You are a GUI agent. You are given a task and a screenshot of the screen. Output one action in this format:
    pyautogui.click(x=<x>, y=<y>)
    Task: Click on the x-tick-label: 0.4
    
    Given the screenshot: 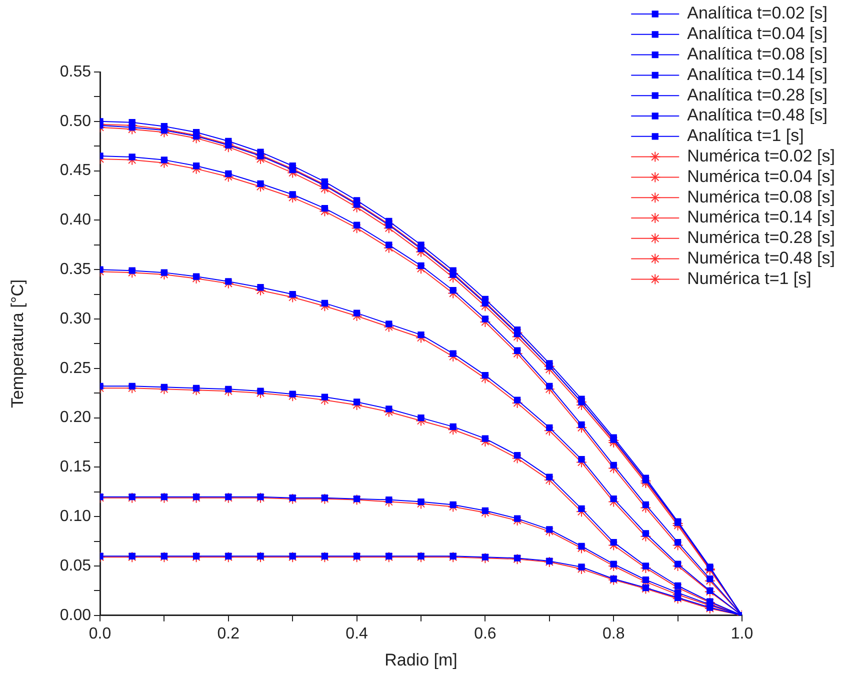 What is the action you would take?
    pyautogui.click(x=357, y=633)
    